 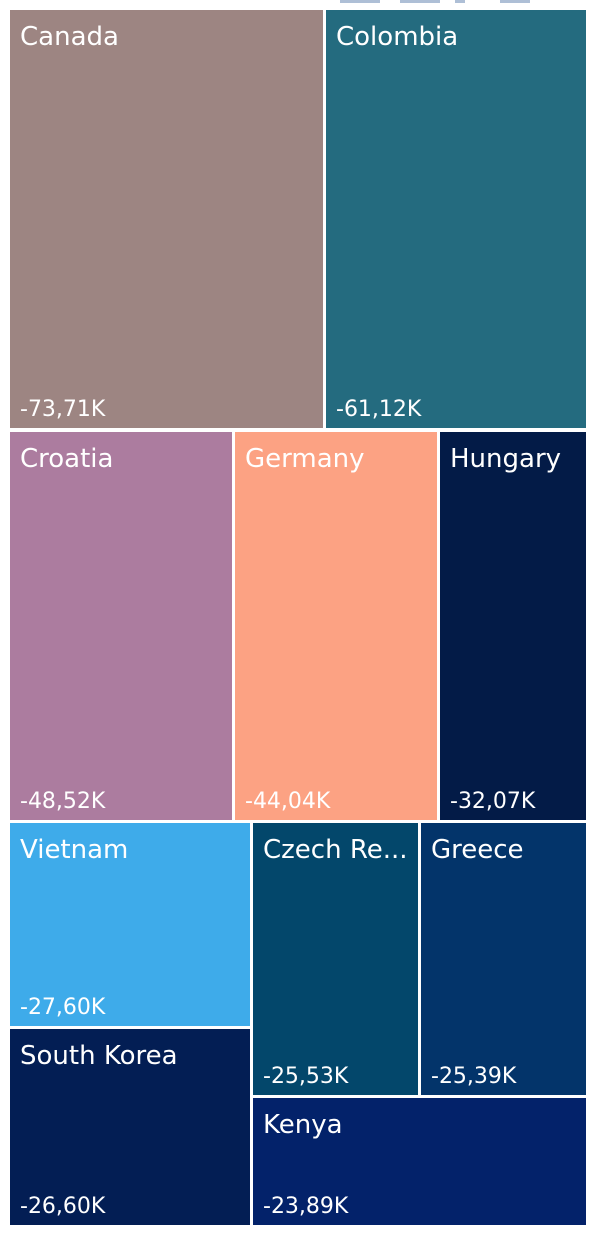 What do you see at coordinates (336, 626) in the screenshot?
I see `treemap-tile-germany: Germany -44,04K` at bounding box center [336, 626].